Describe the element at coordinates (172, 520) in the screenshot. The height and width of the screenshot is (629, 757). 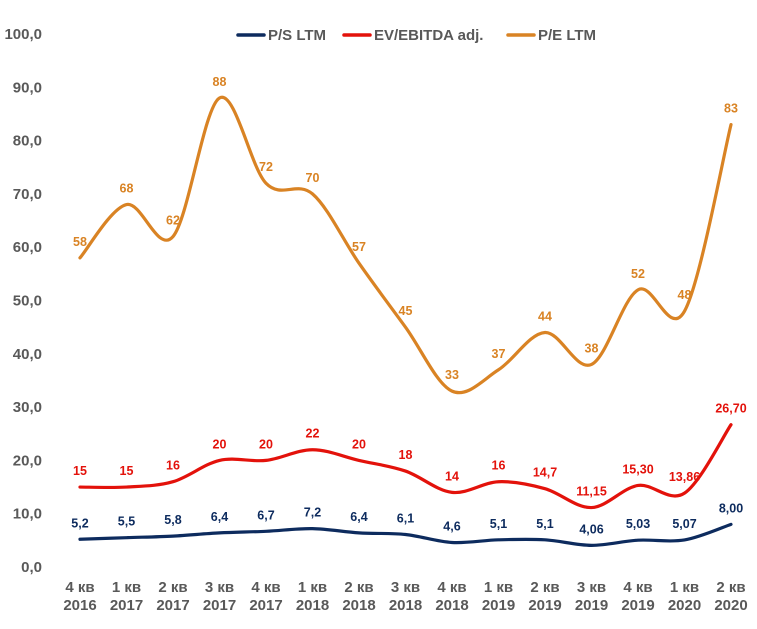
I see `data-label: 5,8` at that location.